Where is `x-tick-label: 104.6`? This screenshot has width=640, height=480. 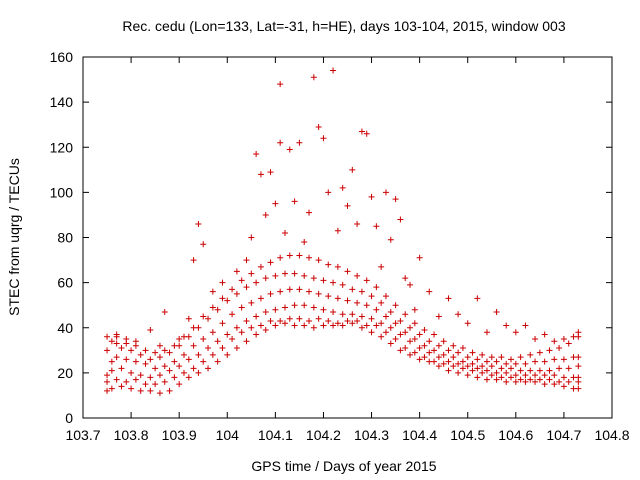 x-tick-label: 104.6 is located at coordinates (515, 435).